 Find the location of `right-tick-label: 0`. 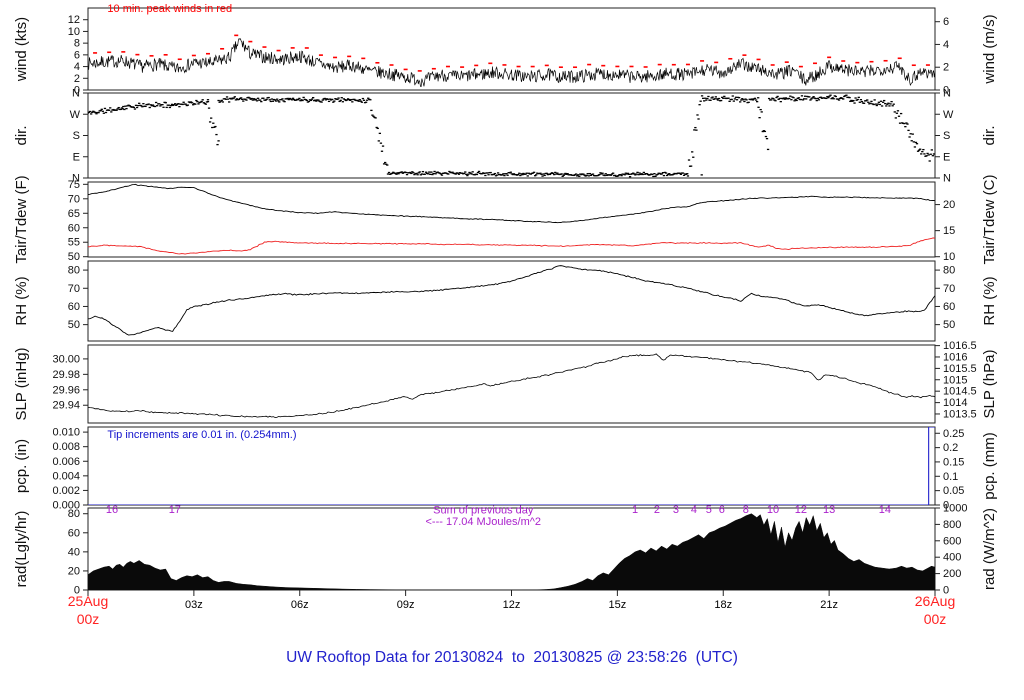

right-tick-label: 0 is located at coordinates (946, 91).